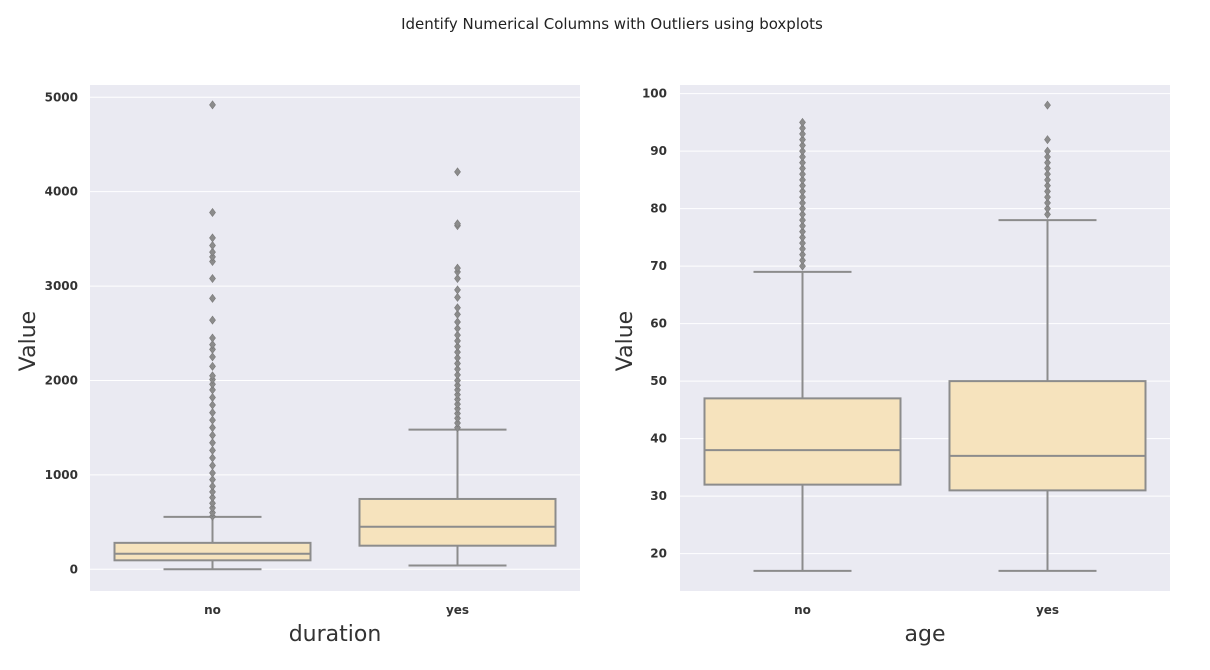 Image resolution: width=1210 pixels, height=670 pixels. Describe the element at coordinates (658, 324) in the screenshot. I see `y-tick-label: 60` at that location.